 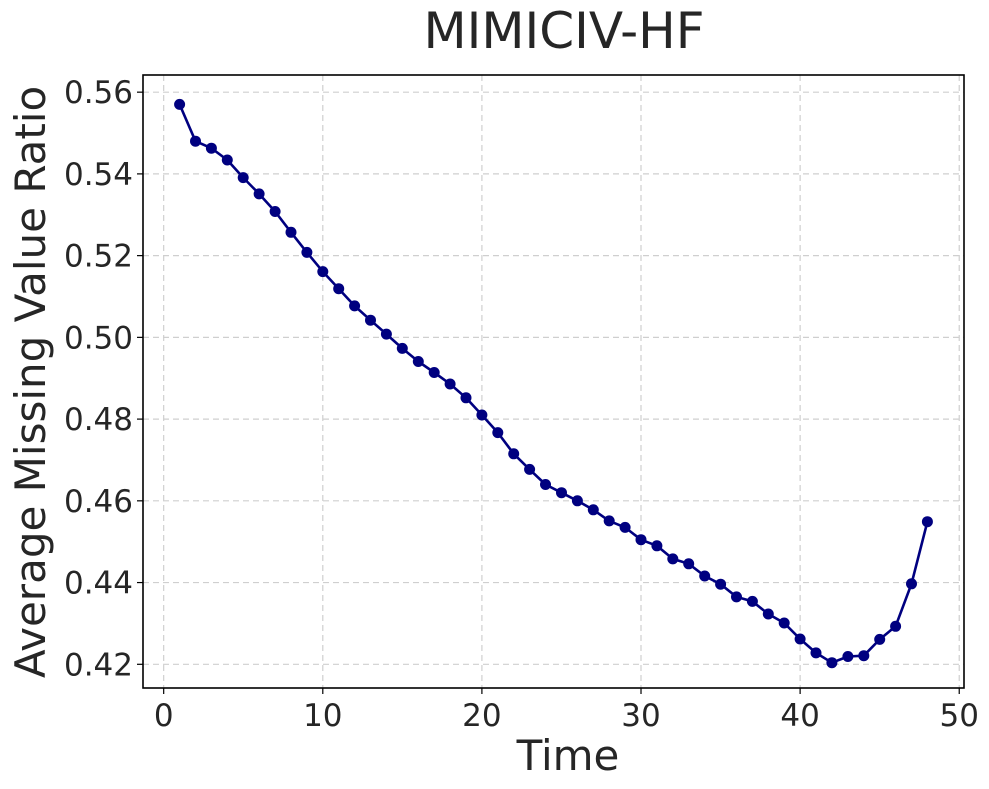 I want to click on x-axis-label: Time, so click(x=568, y=755).